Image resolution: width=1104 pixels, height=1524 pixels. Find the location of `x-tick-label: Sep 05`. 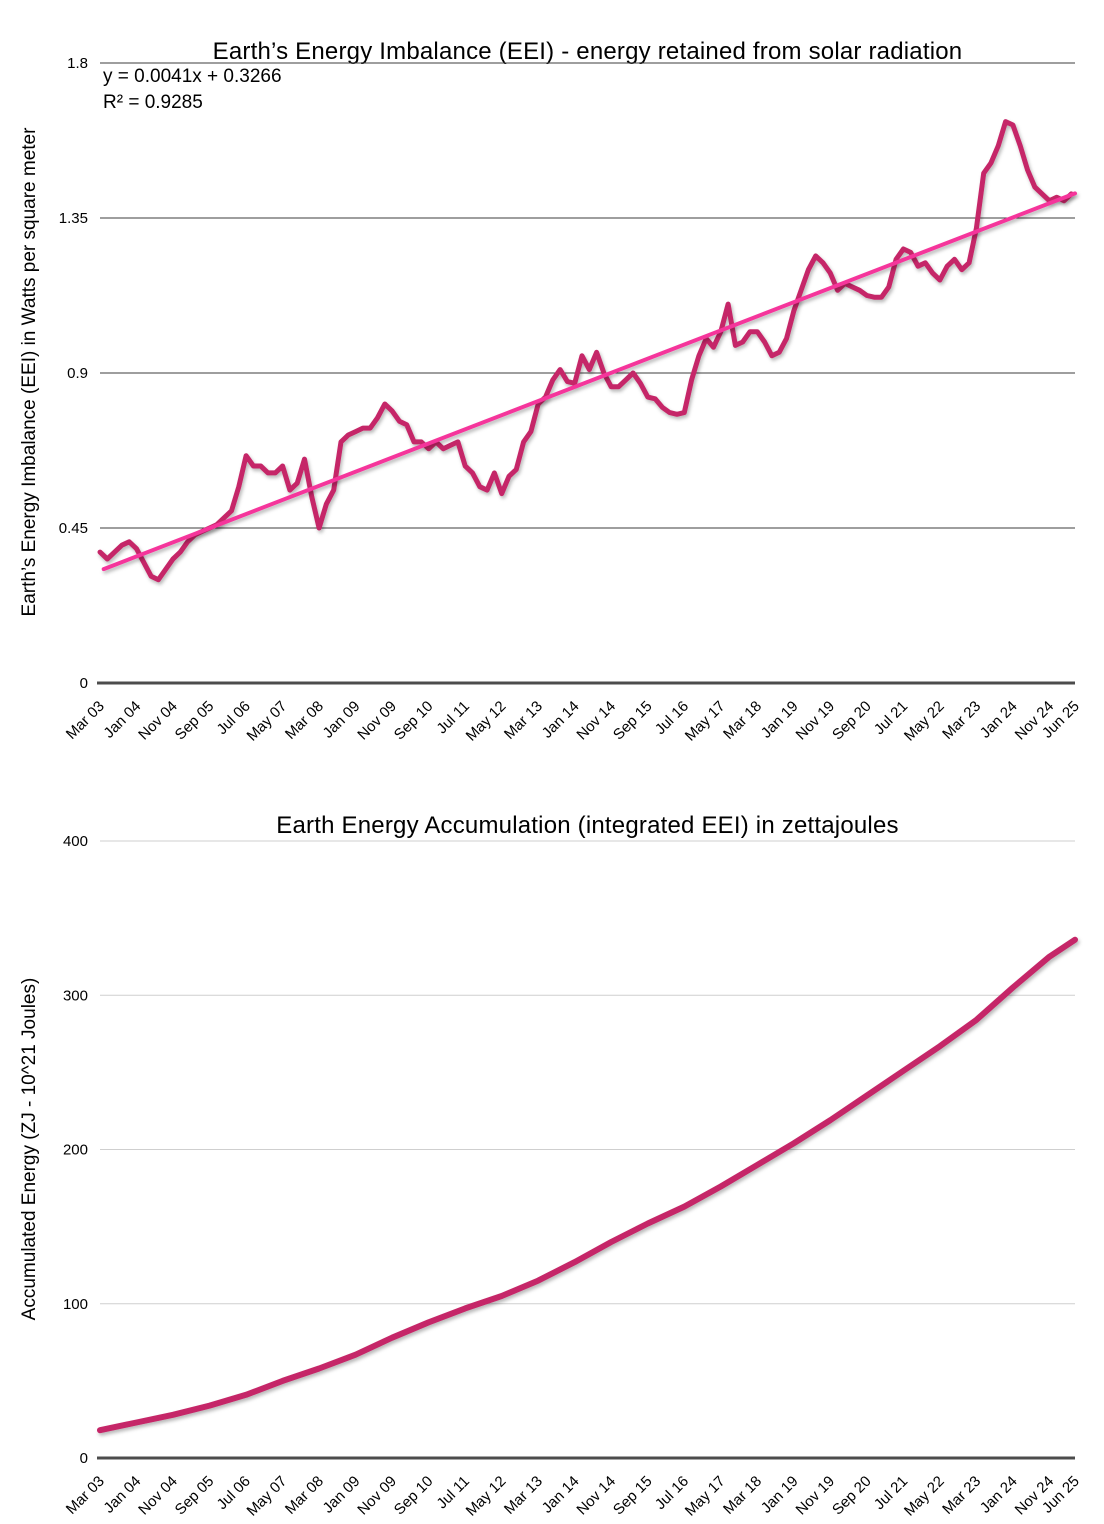

x-tick-label: Sep 05 is located at coordinates (195, 1496).